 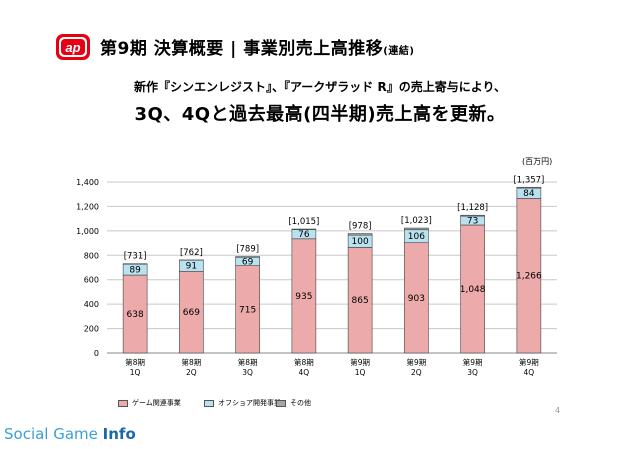 I want to click on total-label: [1,357], so click(x=528, y=180).